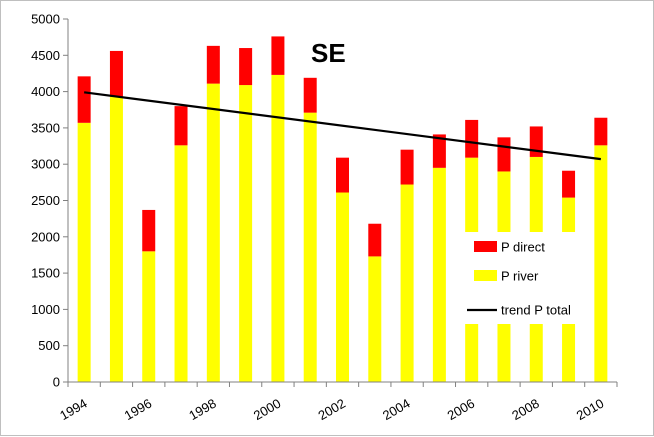 The height and width of the screenshot is (437, 654). I want to click on trend-line, so click(342, 126).